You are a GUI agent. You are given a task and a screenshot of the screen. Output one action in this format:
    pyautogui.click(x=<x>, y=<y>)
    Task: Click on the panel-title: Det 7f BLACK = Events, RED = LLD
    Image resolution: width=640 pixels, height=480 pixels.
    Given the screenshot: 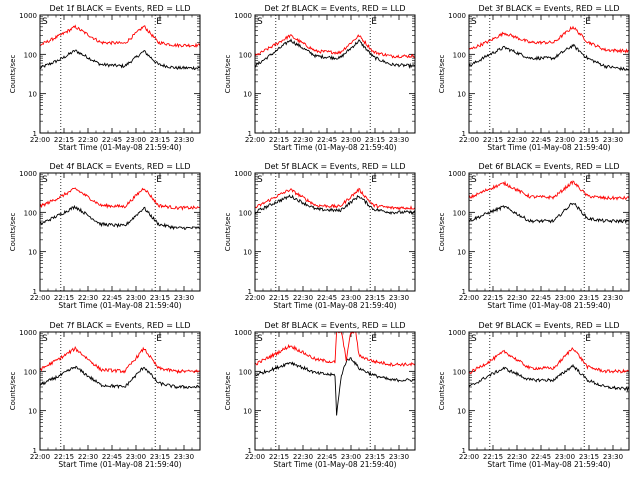 What is the action you would take?
    pyautogui.click(x=119, y=325)
    